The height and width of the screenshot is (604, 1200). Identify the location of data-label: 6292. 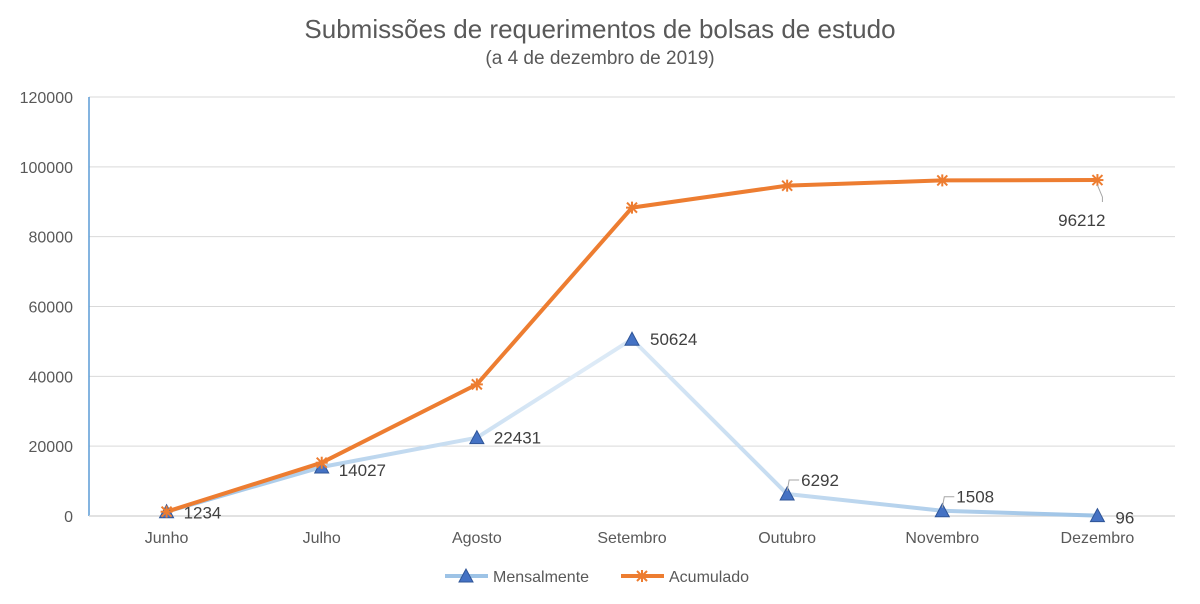
(820, 480).